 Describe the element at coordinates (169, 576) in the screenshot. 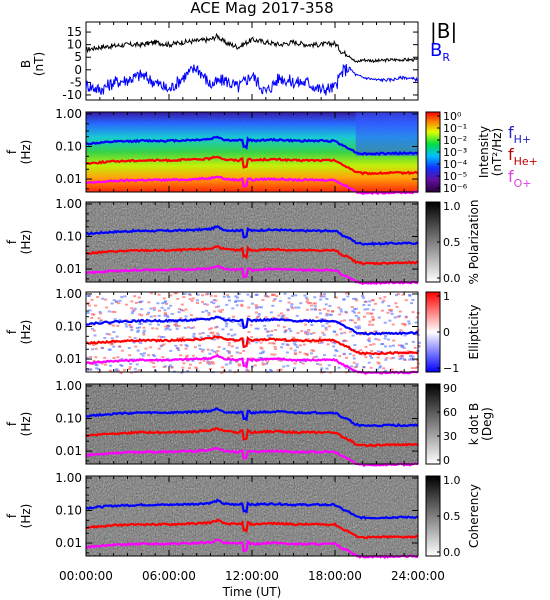

I see `x-tick-label: 06:00:00` at that location.